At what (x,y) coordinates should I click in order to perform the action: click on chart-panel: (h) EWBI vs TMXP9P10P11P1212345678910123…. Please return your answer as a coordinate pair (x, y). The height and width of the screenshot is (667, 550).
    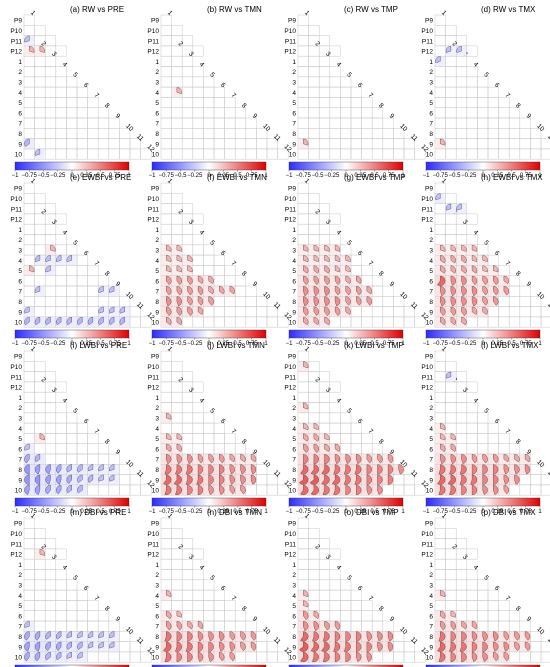
    Looking at the image, I should click on (485, 260).